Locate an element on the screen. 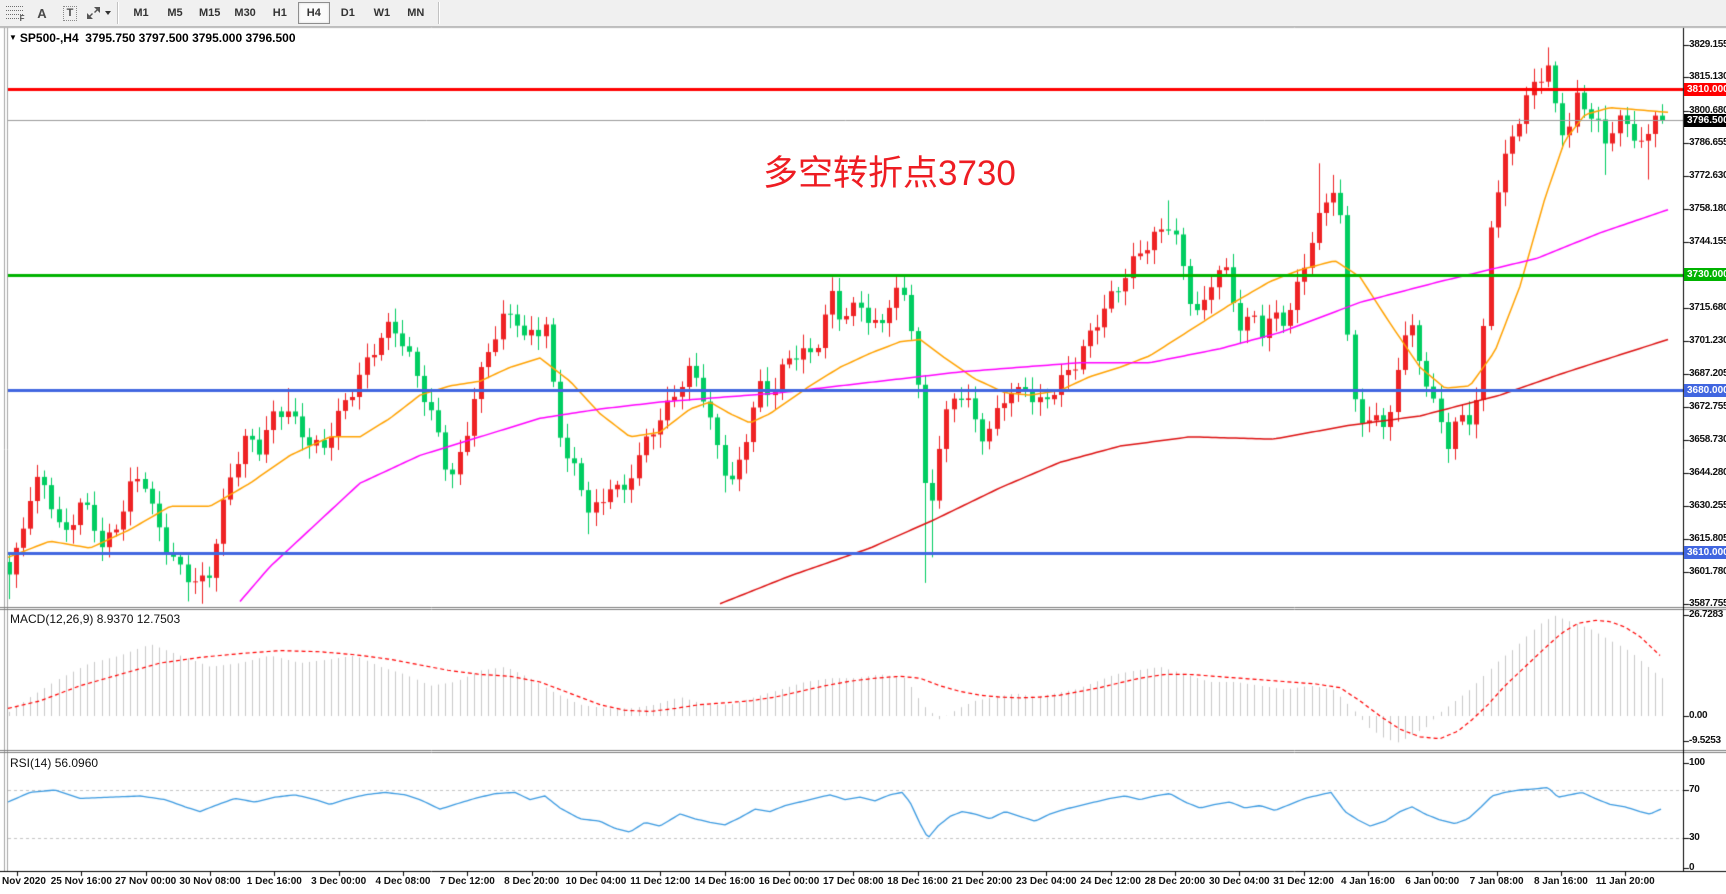 This screenshot has width=1726, height=894. timeframe-button-m15: M15 is located at coordinates (210, 13).